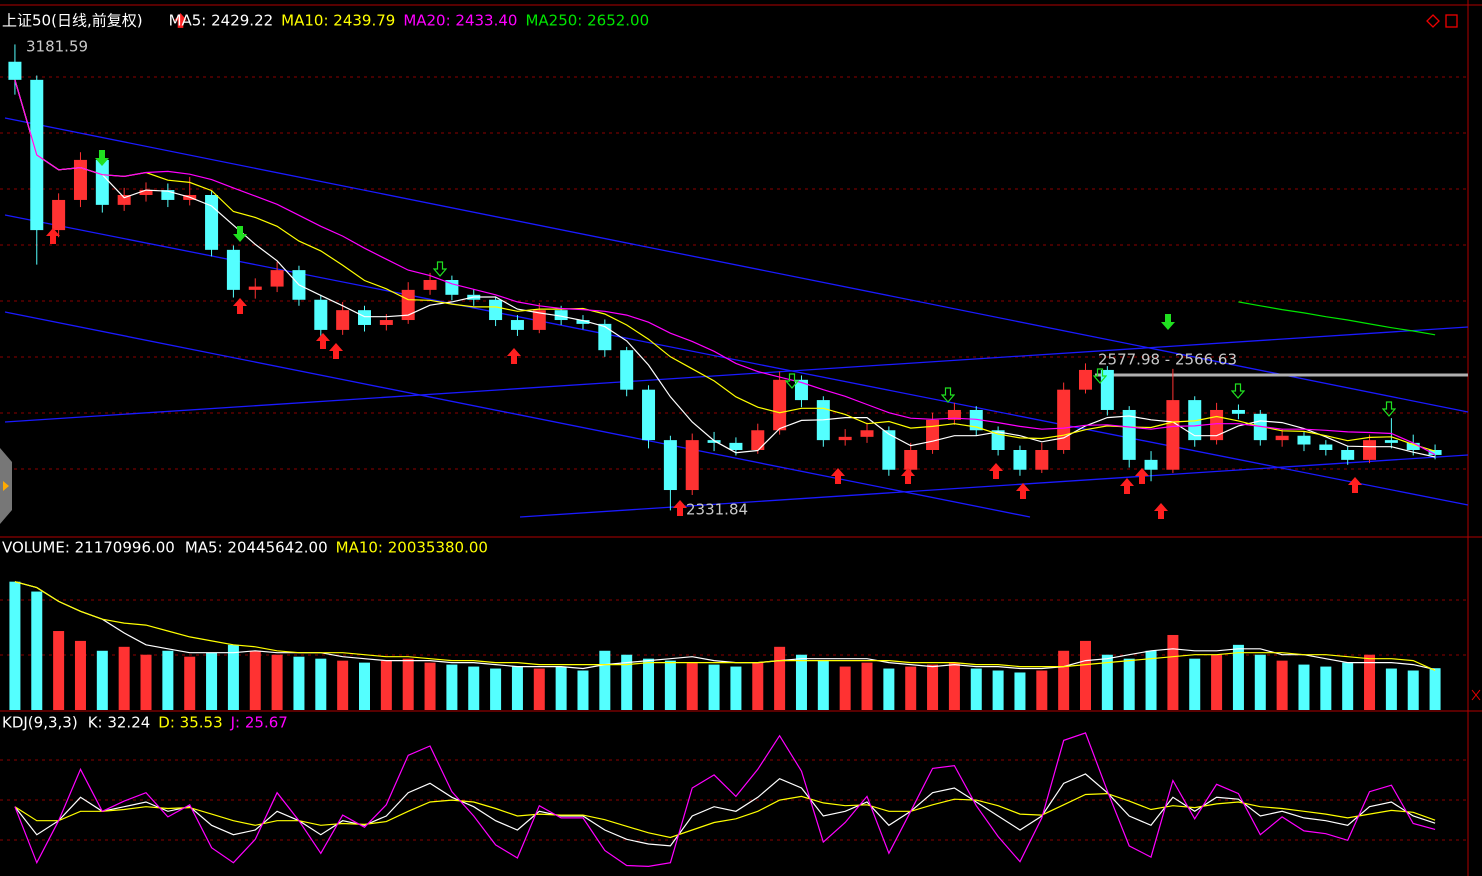 The image size is (1482, 876). What do you see at coordinates (587, 21) in the screenshot?
I see `legend-entry: MA250: 2652.00` at bounding box center [587, 21].